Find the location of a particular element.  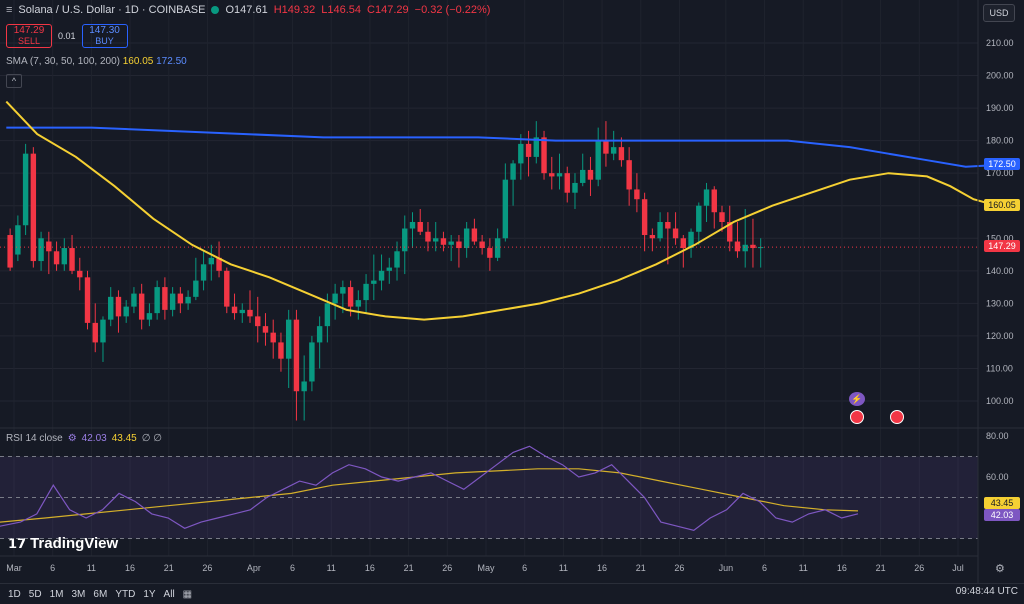

rsi-band is located at coordinates (489, 497).